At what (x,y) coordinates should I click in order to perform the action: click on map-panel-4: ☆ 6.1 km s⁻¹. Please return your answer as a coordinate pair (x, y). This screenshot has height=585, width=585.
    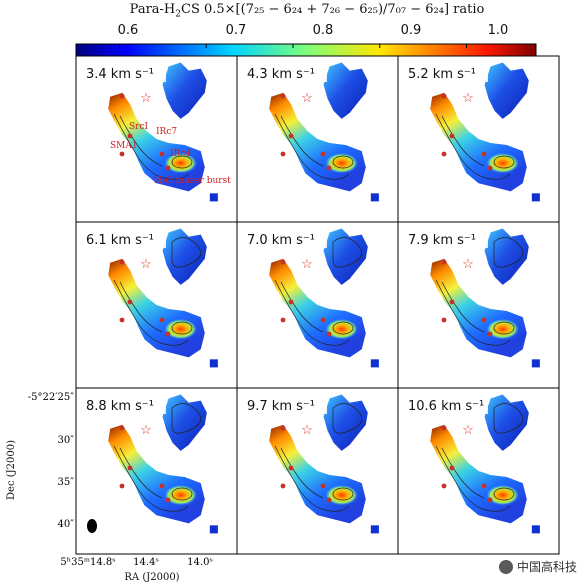
    Looking at the image, I should click on (156, 305).